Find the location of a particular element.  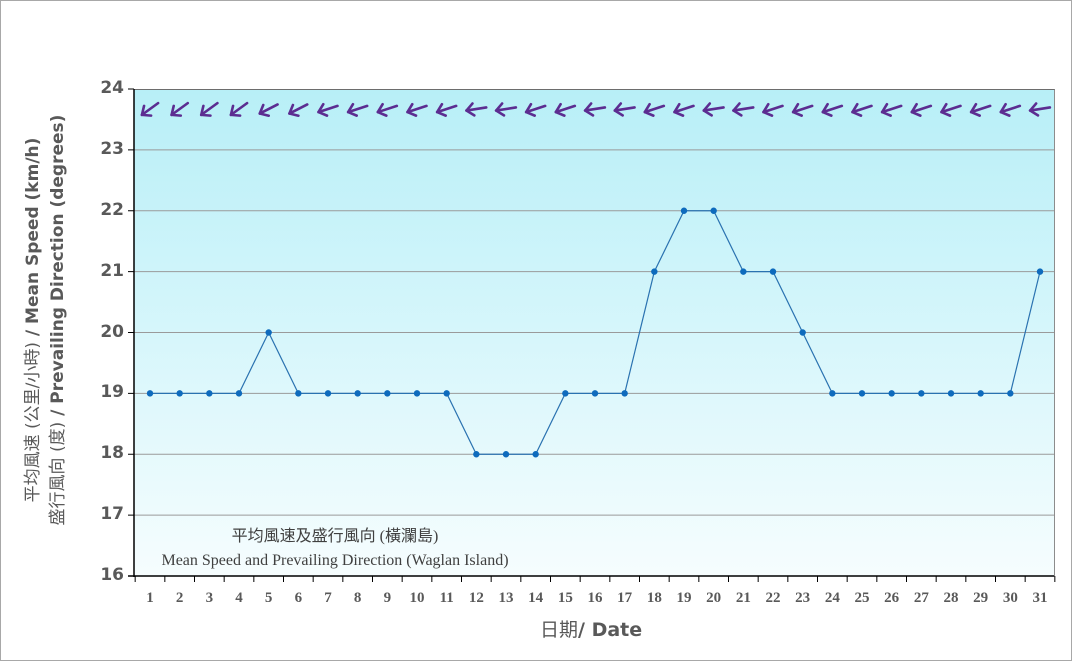

chart-title-zh: 平均風速及盛行風向 (橫瀾島) is located at coordinates (335, 536).